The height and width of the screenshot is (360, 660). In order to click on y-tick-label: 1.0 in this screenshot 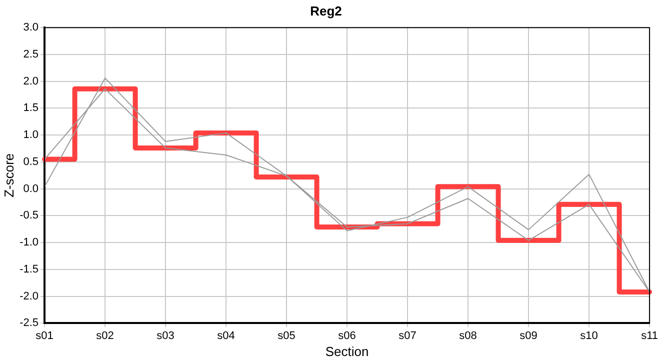, I will do `click(31, 135)`.